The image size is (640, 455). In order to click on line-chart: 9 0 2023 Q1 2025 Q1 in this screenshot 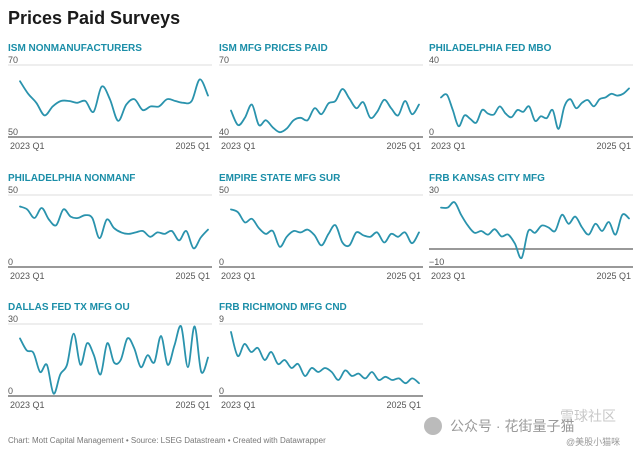, I will do `click(321, 362)`.